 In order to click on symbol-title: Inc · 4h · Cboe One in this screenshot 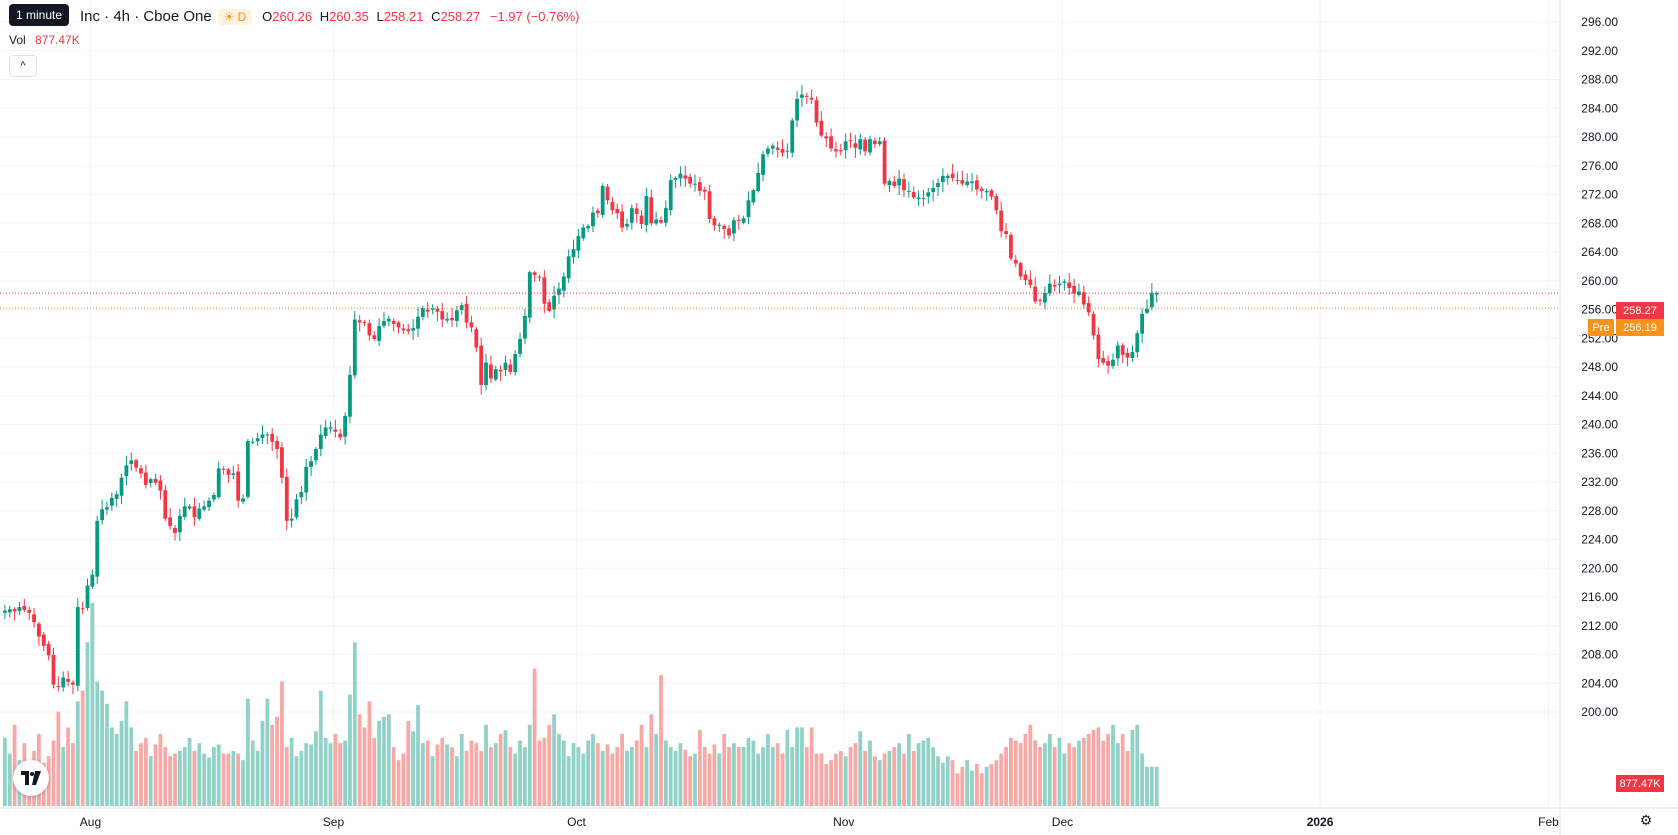, I will do `click(146, 16)`.